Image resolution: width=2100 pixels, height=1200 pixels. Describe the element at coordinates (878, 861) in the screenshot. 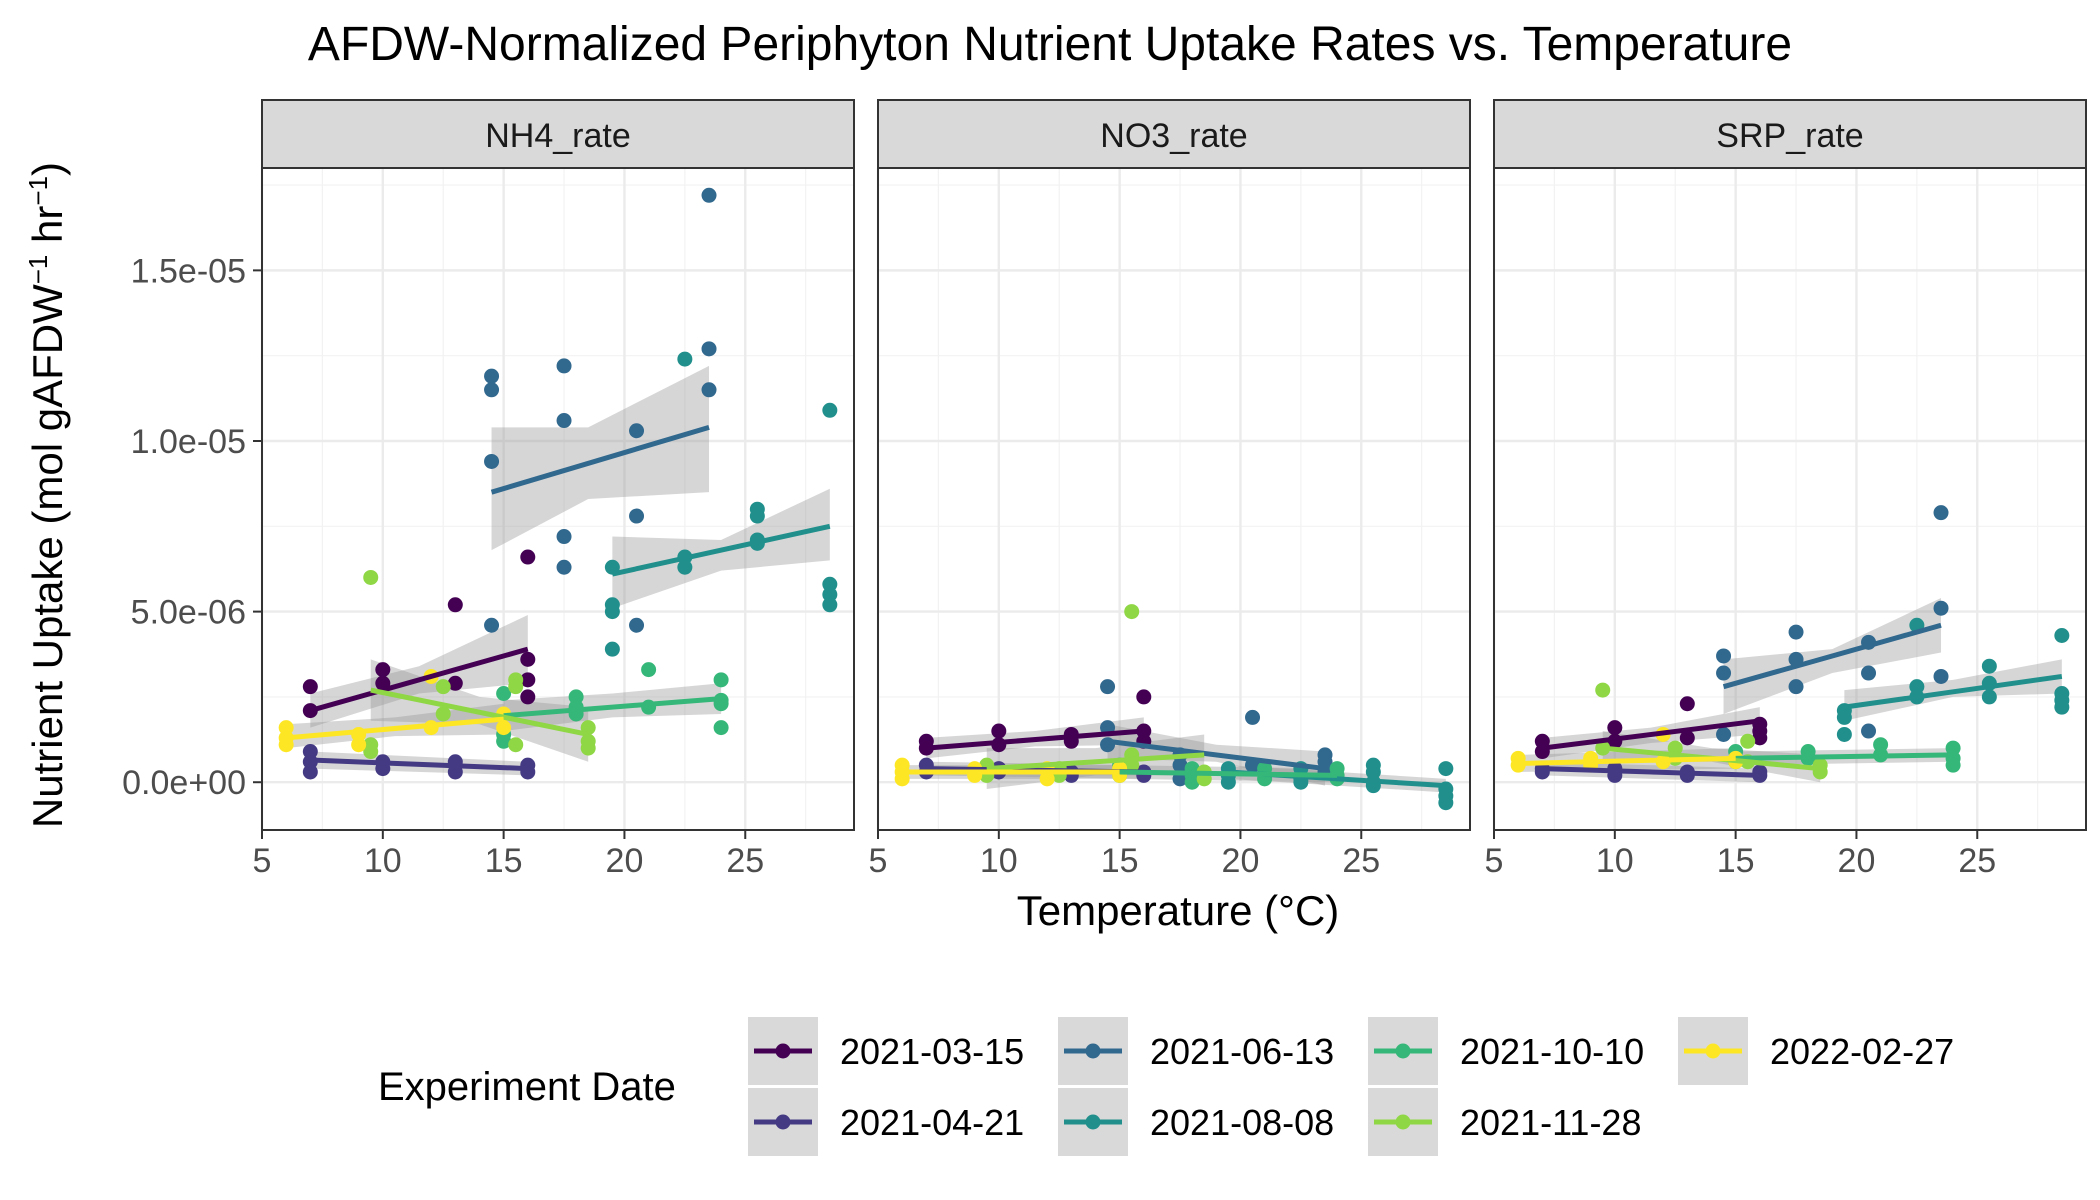

I see `x-tick-label: 5` at that location.